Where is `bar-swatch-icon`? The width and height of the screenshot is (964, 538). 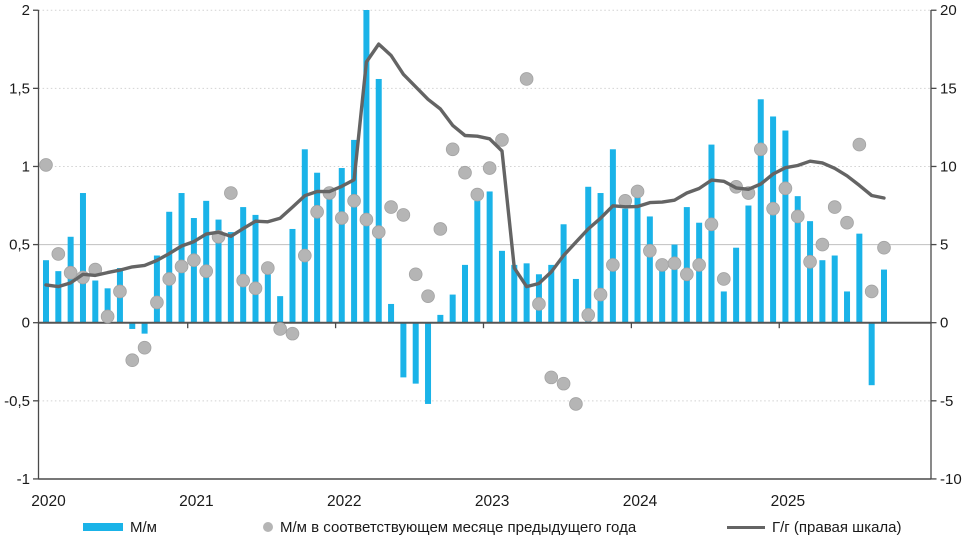 bar-swatch-icon is located at coordinates (103, 527).